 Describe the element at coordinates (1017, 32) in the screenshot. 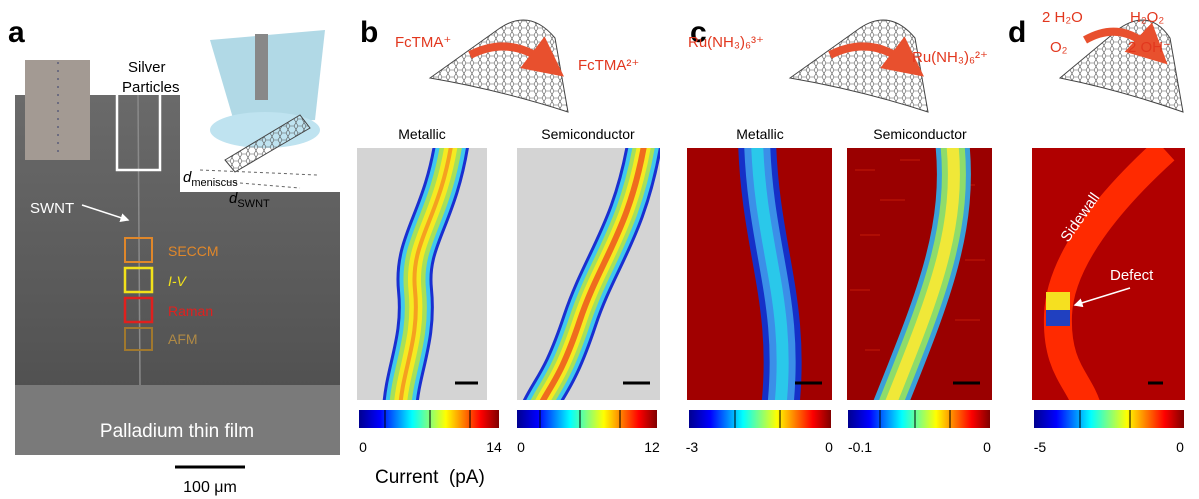

I see `panel-label: d` at that location.